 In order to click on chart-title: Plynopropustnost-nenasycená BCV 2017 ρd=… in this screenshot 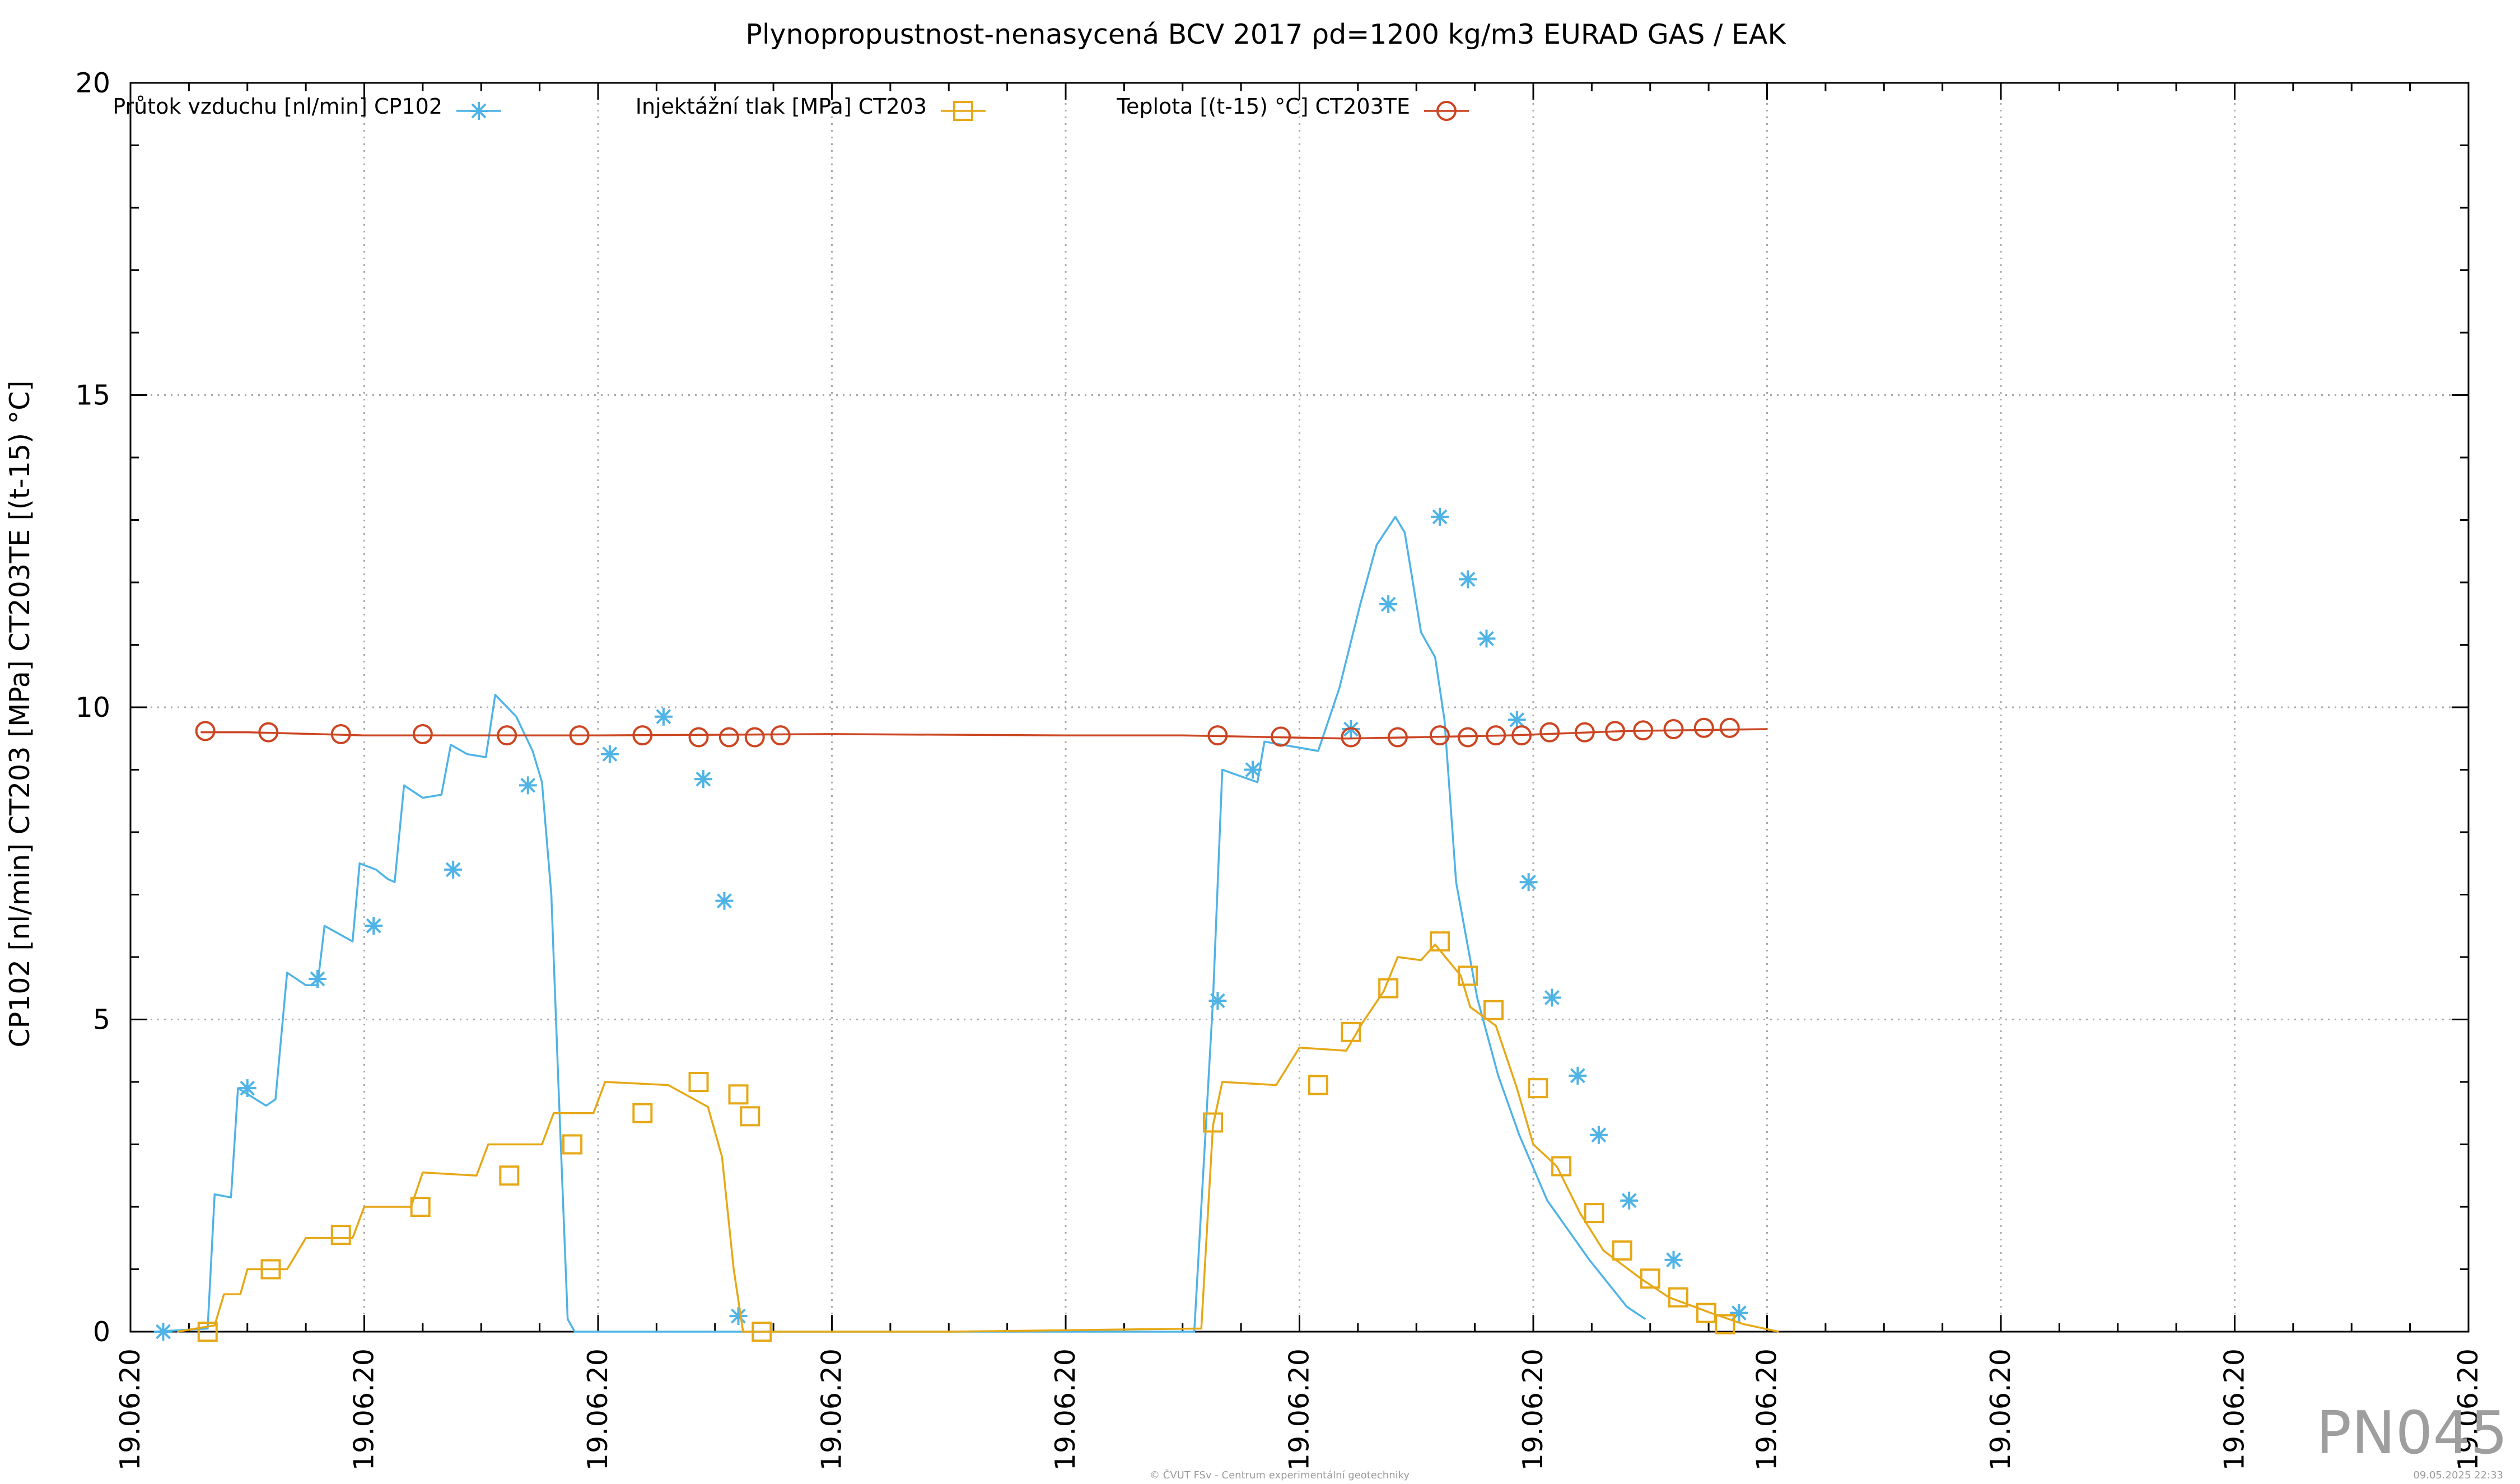, I will do `click(1266, 34)`.